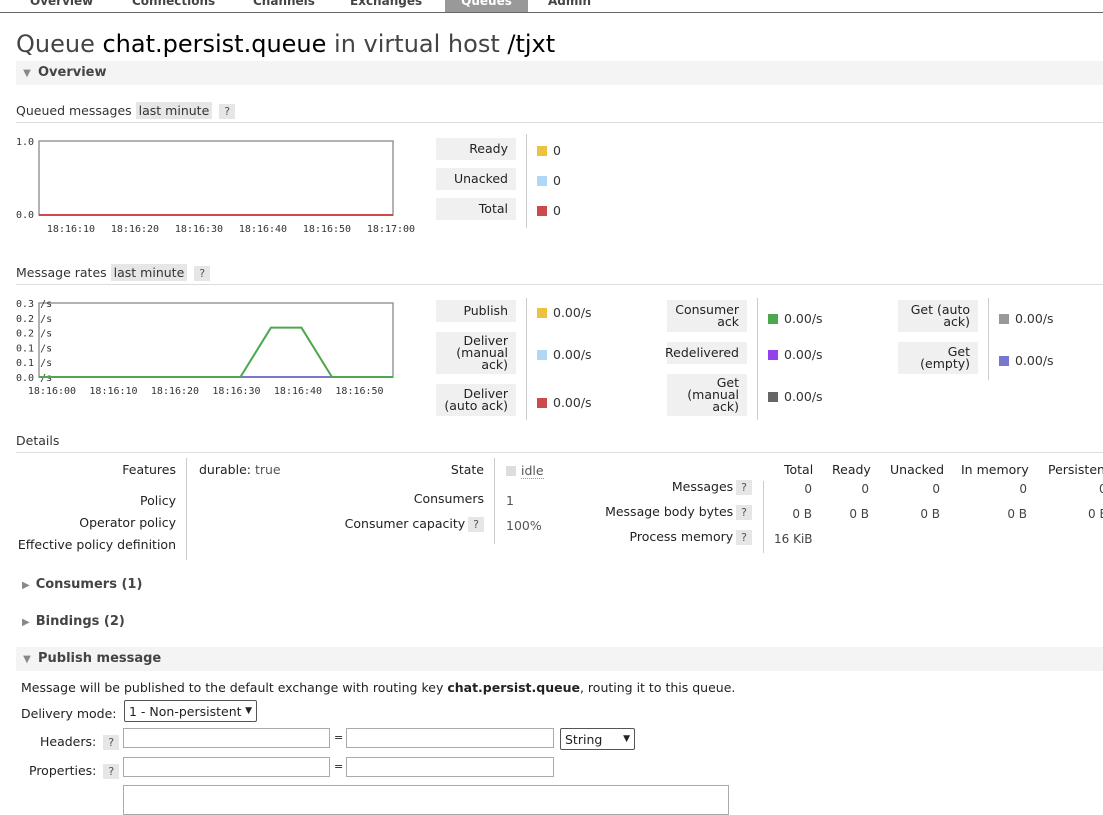 The height and width of the screenshot is (815, 1103). What do you see at coordinates (744, 487) in the screenshot?
I see `messages-help-button: ?` at bounding box center [744, 487].